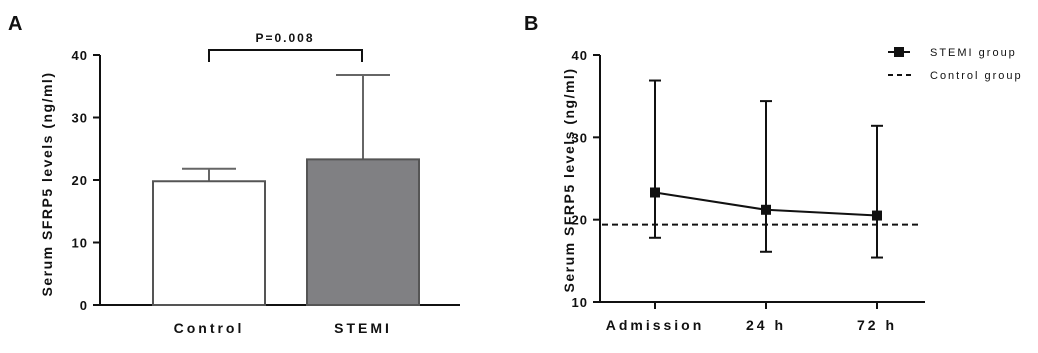 The image size is (1038, 353). I want to click on x-category-label: 72 h, so click(877, 325).